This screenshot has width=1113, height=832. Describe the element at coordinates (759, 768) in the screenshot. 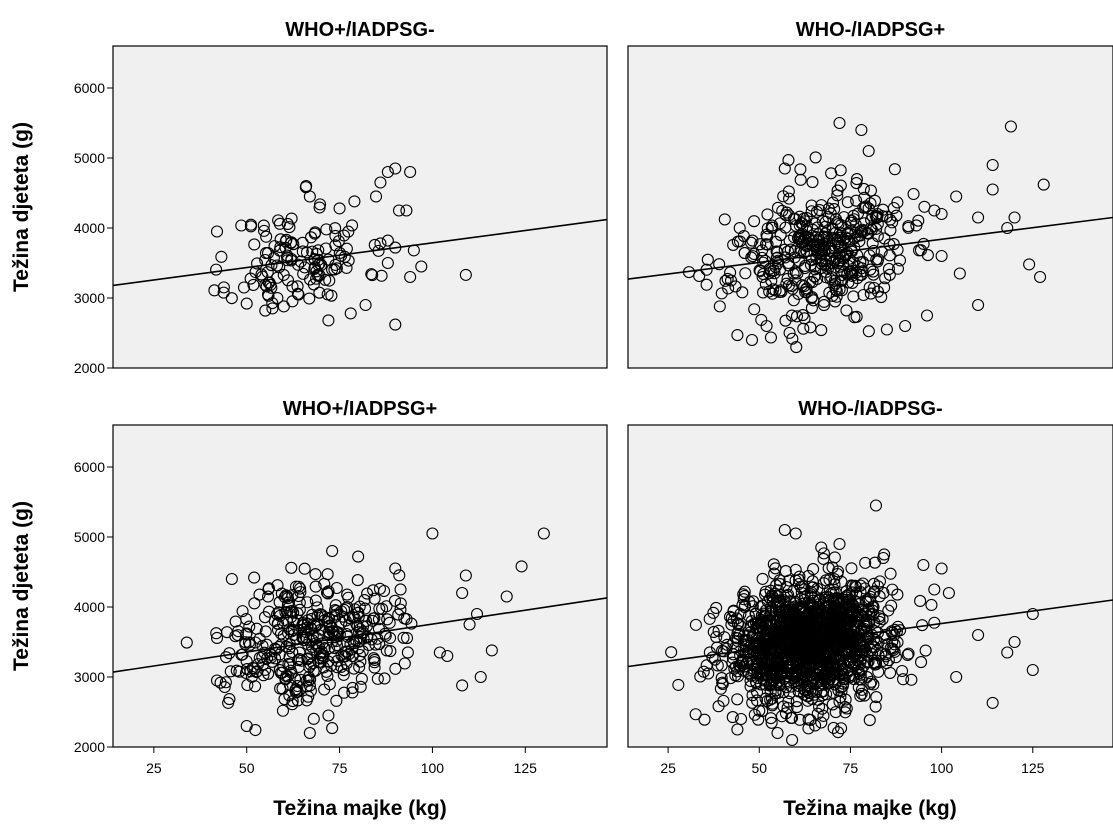

I see `x-tick-label: 50` at that location.